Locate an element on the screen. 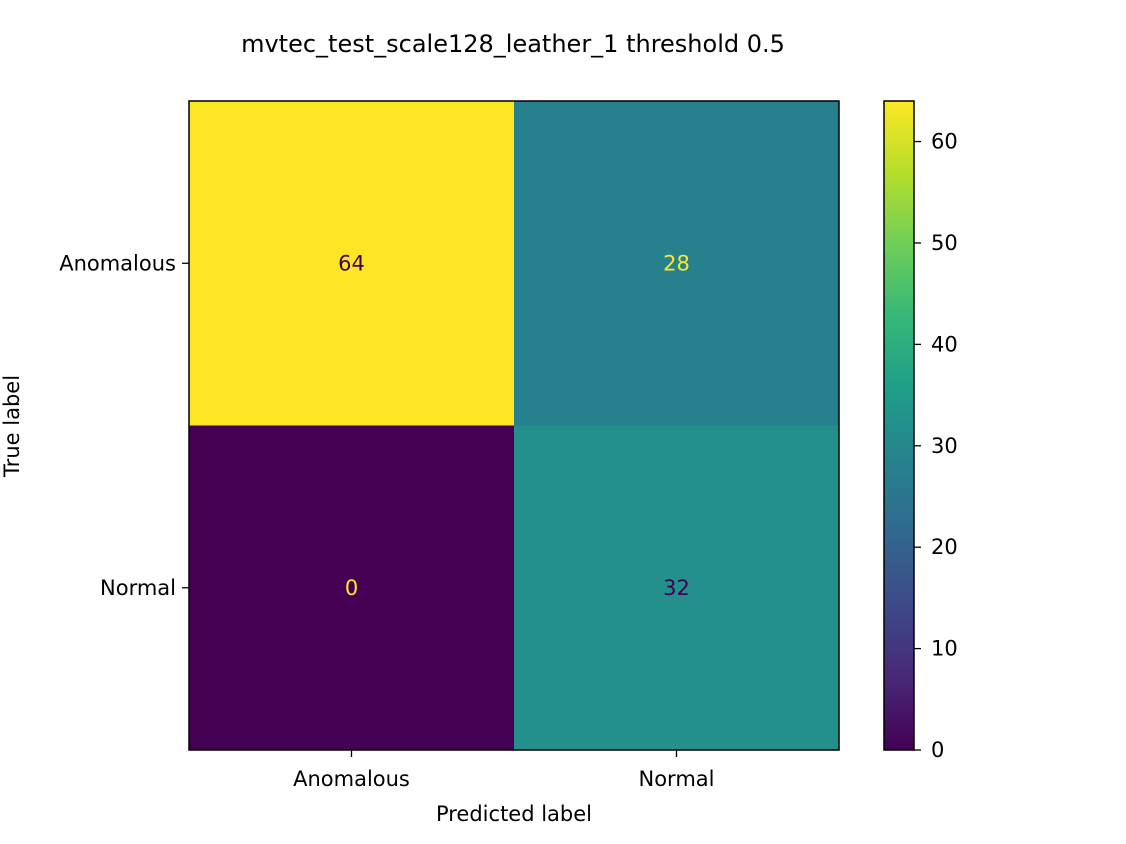  colorbar-tick-label: 20 is located at coordinates (944, 547).